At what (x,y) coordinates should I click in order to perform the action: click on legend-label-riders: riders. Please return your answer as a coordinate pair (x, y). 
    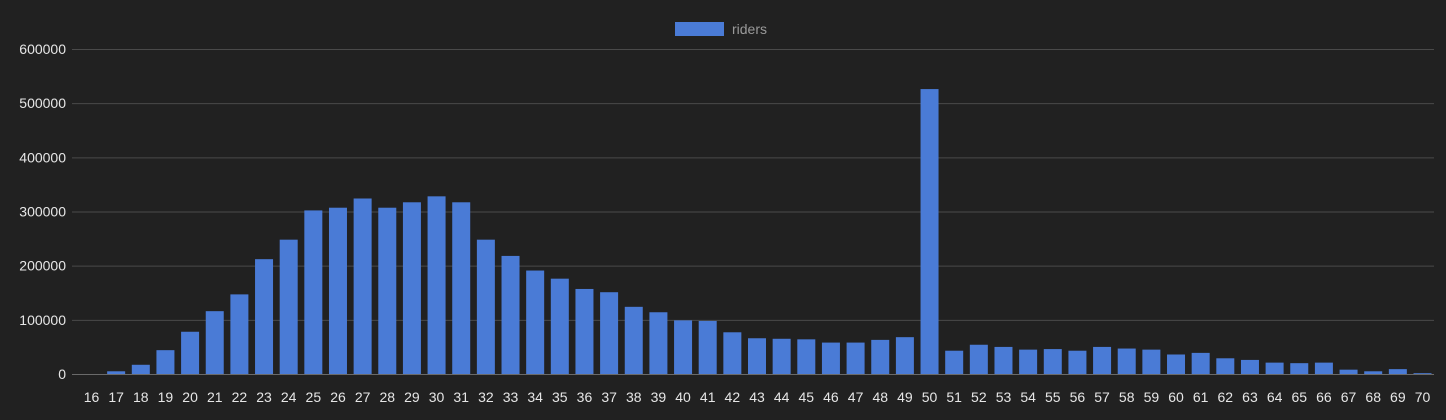
    Looking at the image, I should click on (749, 29).